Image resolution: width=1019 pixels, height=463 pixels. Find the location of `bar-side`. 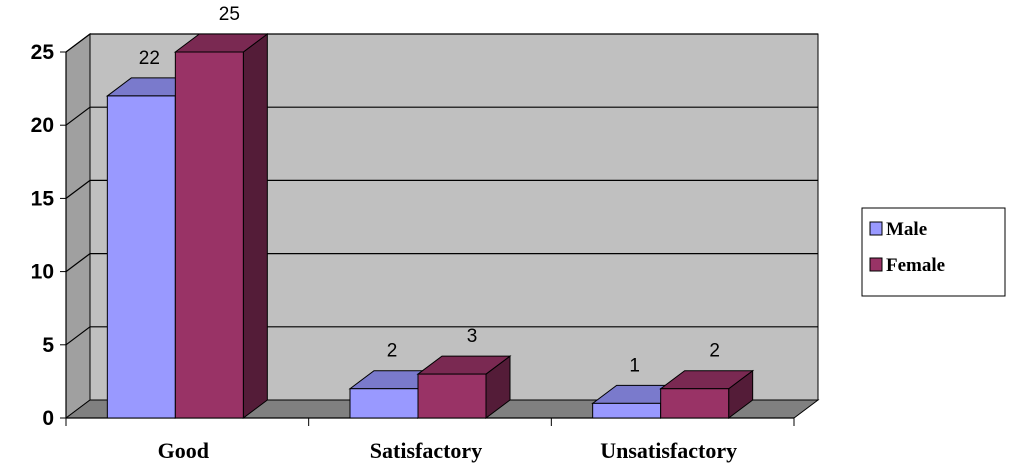

bar-side is located at coordinates (255, 226).